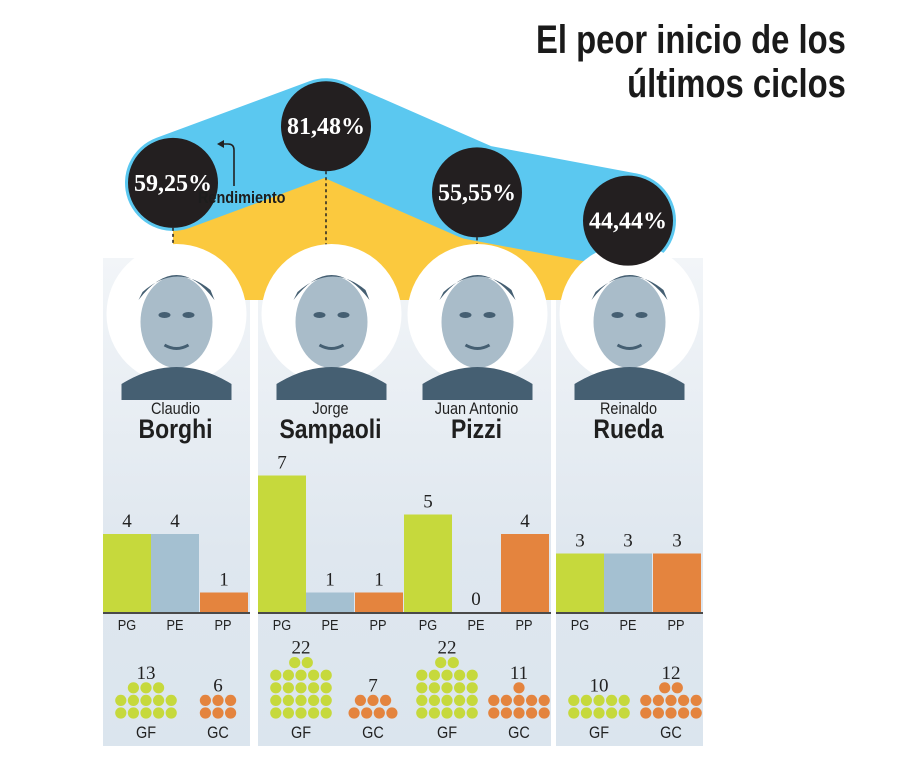 The height and width of the screenshot is (758, 910). I want to click on shoulders-shape, so click(176, 383).